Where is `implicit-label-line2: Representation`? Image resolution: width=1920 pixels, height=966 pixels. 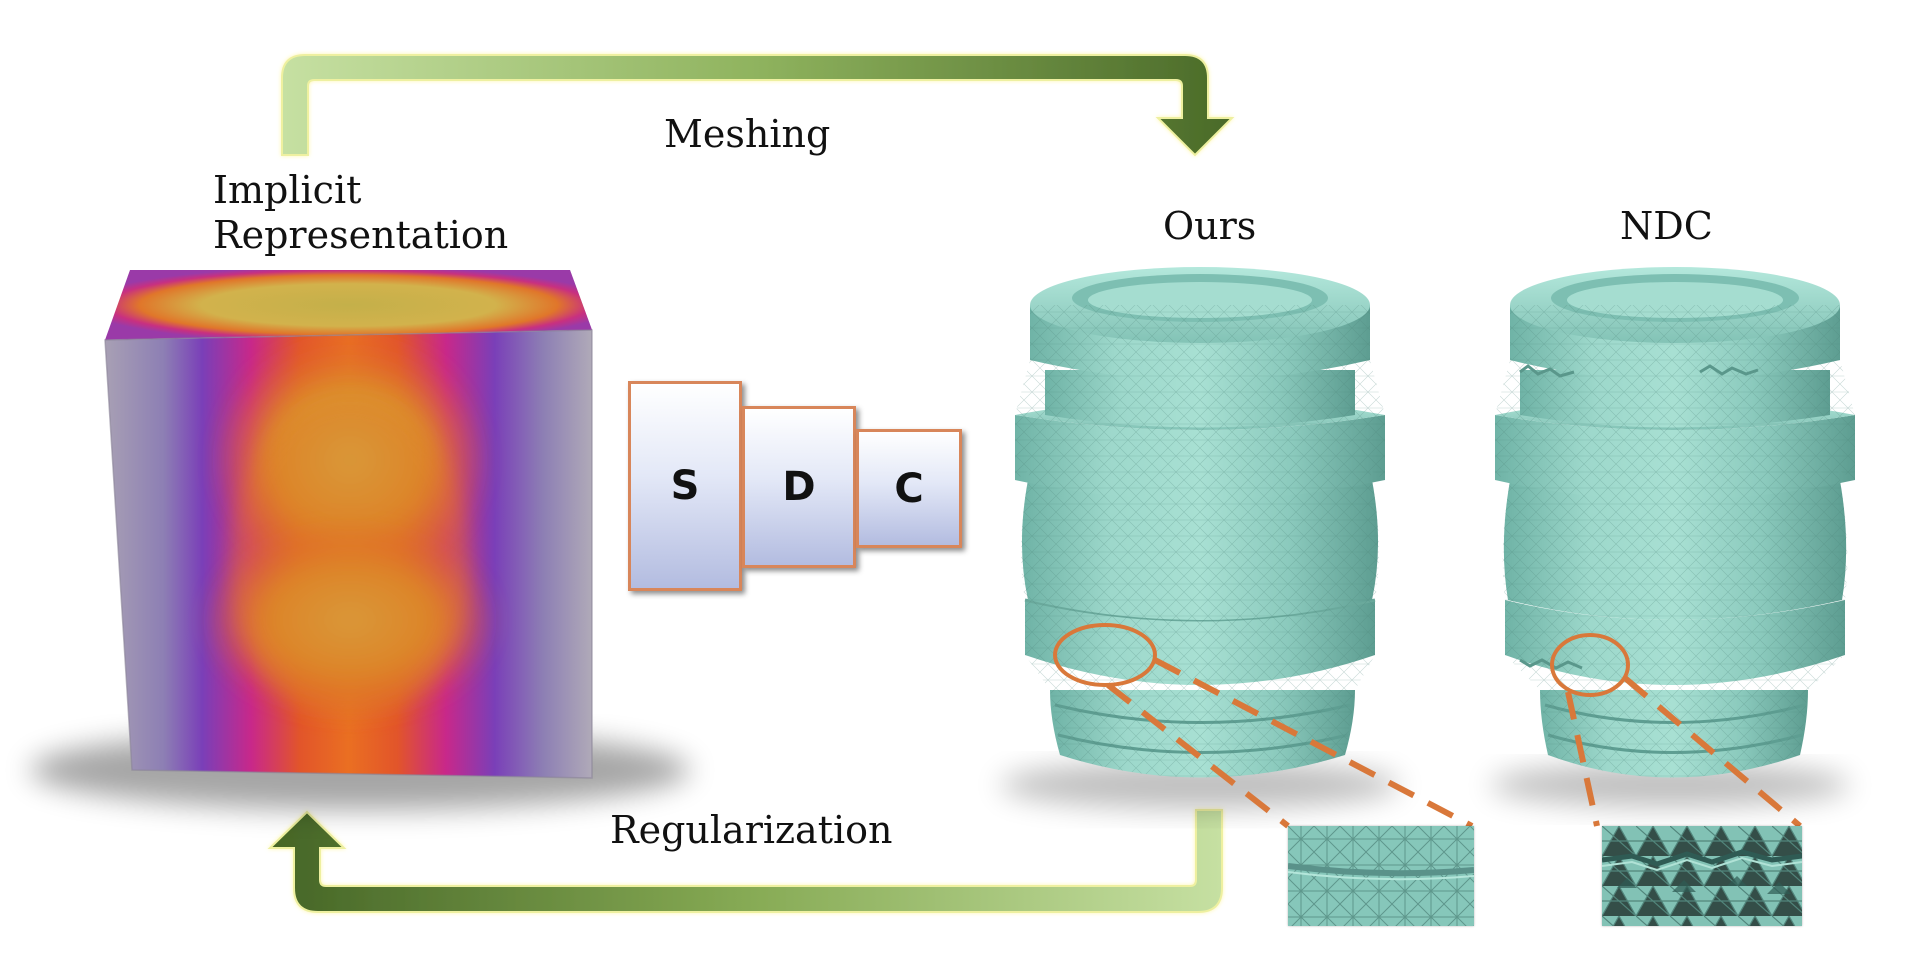
implicit-label-line2: Representation is located at coordinates (361, 234).